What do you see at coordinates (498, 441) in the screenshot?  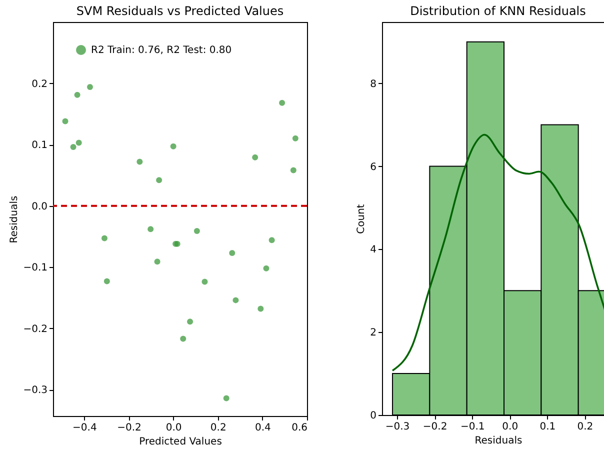 I see `x-axis-title: Residuals` at bounding box center [498, 441].